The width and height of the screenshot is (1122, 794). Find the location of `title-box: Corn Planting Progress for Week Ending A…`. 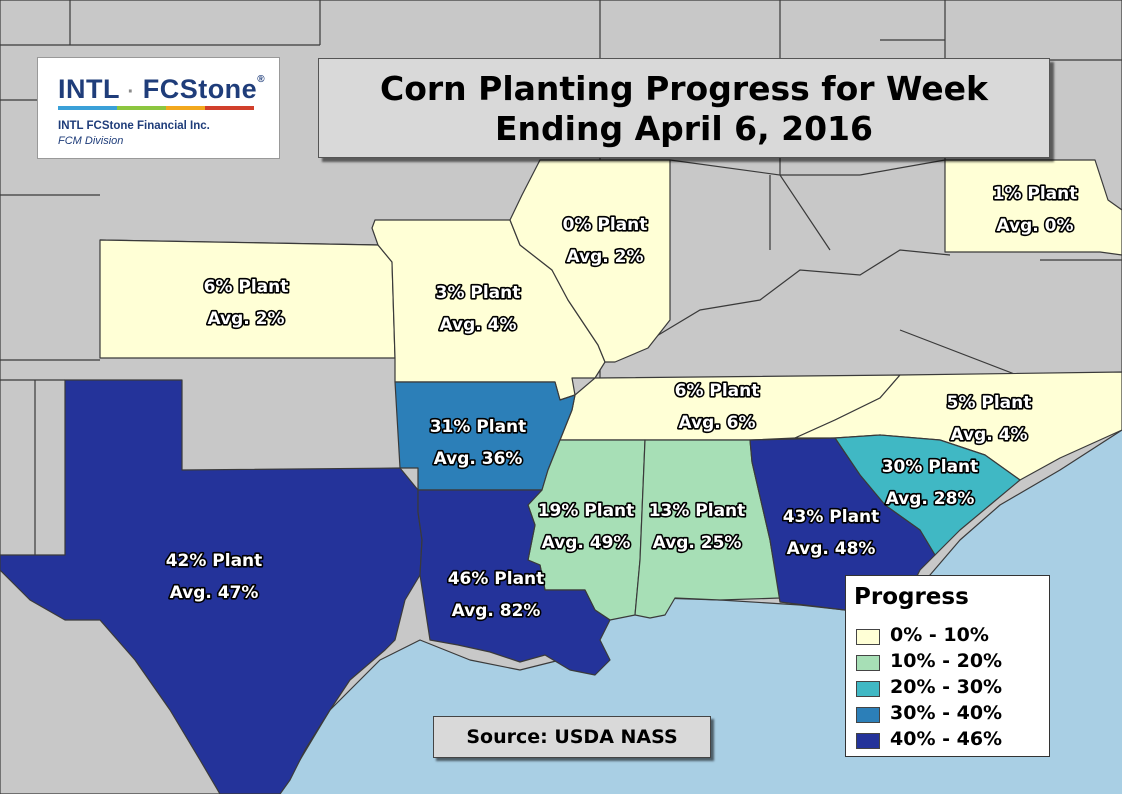

title-box: Corn Planting Progress for Week Ending A… is located at coordinates (684, 108).